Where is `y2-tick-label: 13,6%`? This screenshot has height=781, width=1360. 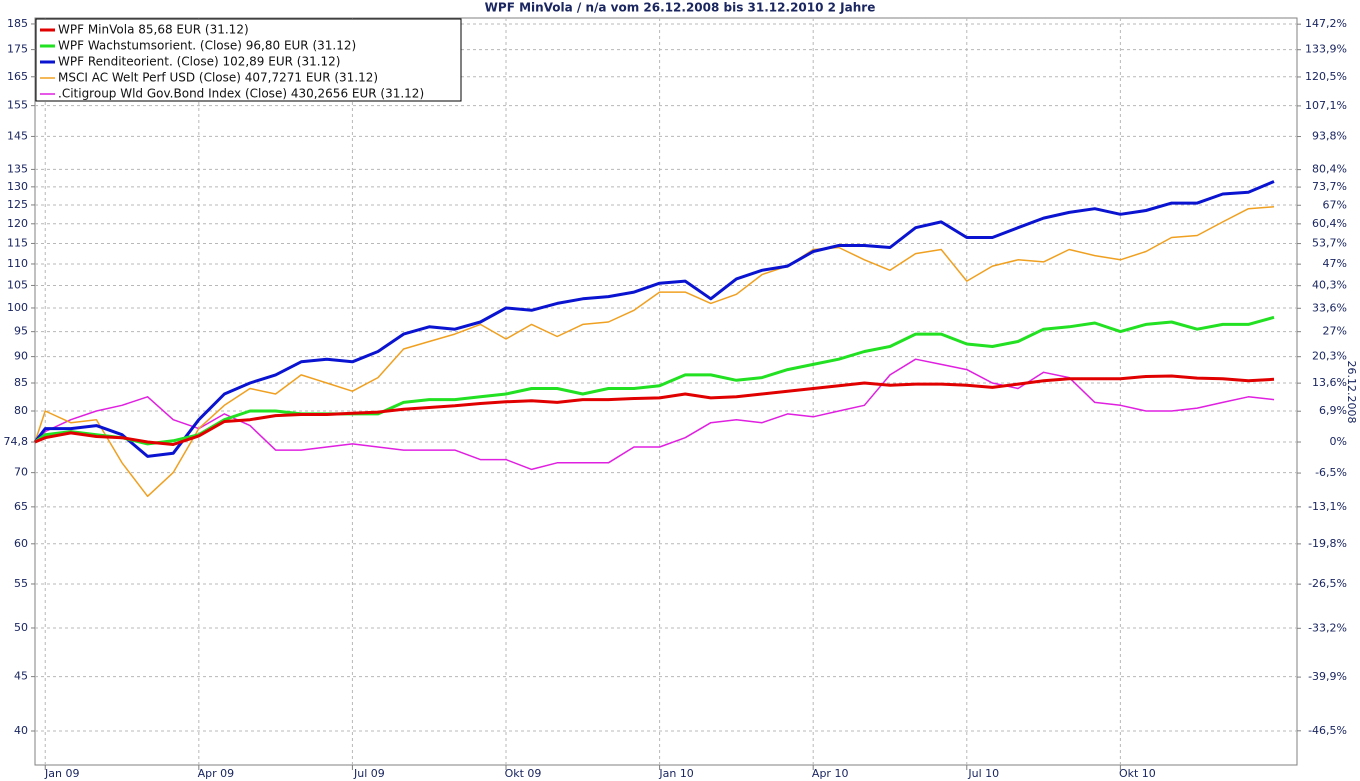
y2-tick-label: 13,6% is located at coordinates (1329, 382).